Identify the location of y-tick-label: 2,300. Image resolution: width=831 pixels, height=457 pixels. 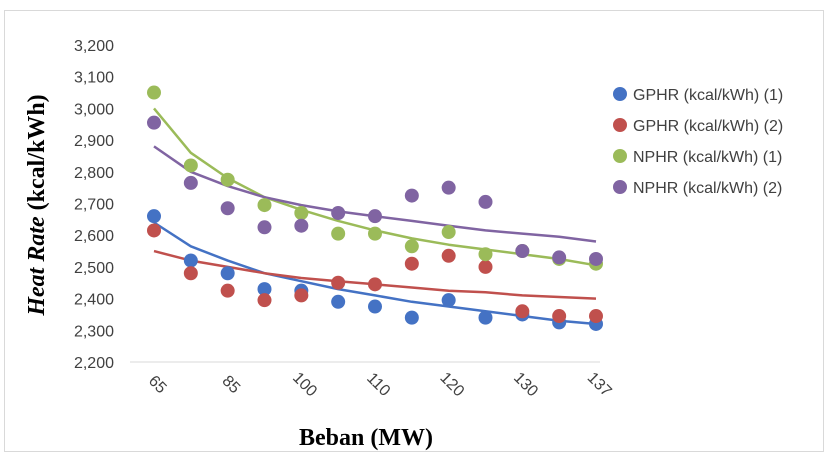
(94, 331).